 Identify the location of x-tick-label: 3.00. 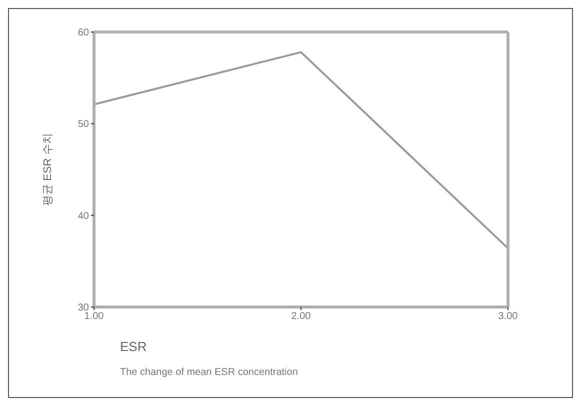
(508, 316).